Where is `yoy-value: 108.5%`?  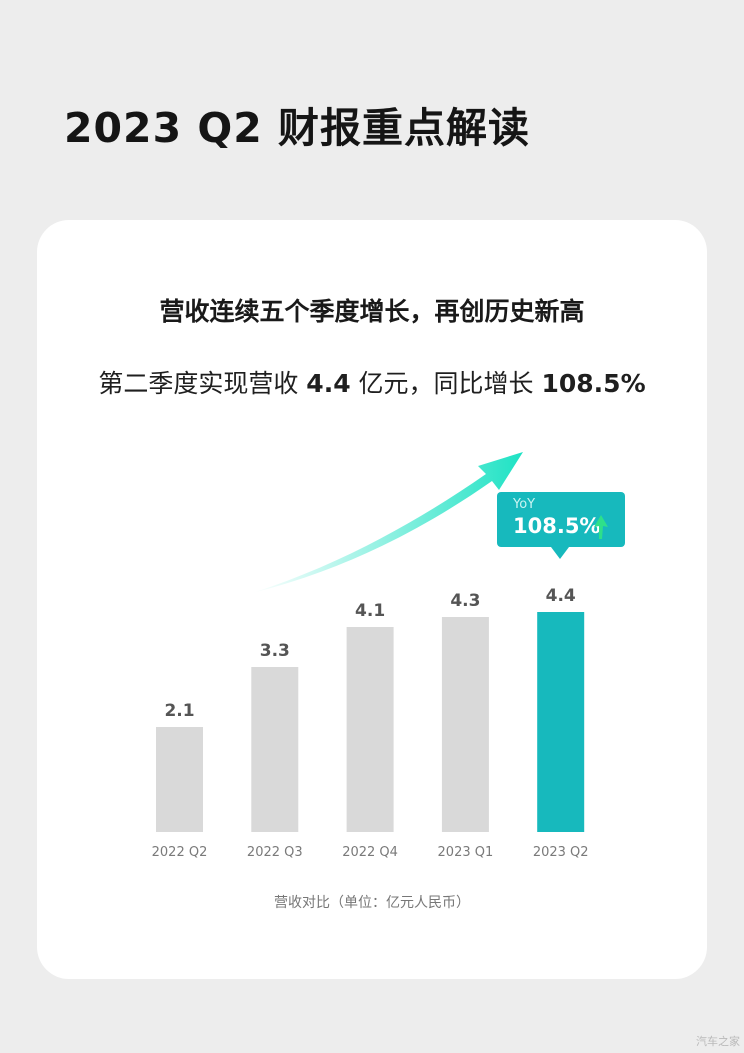 yoy-value: 108.5% is located at coordinates (557, 526).